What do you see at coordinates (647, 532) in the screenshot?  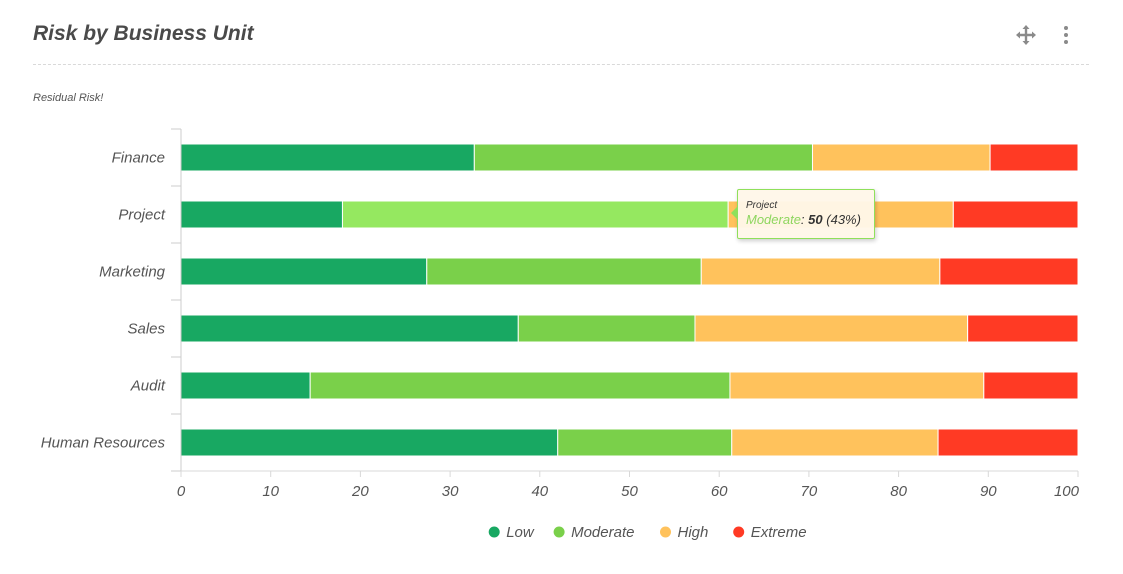 I see `legend: Low Moderate High Extreme` at bounding box center [647, 532].